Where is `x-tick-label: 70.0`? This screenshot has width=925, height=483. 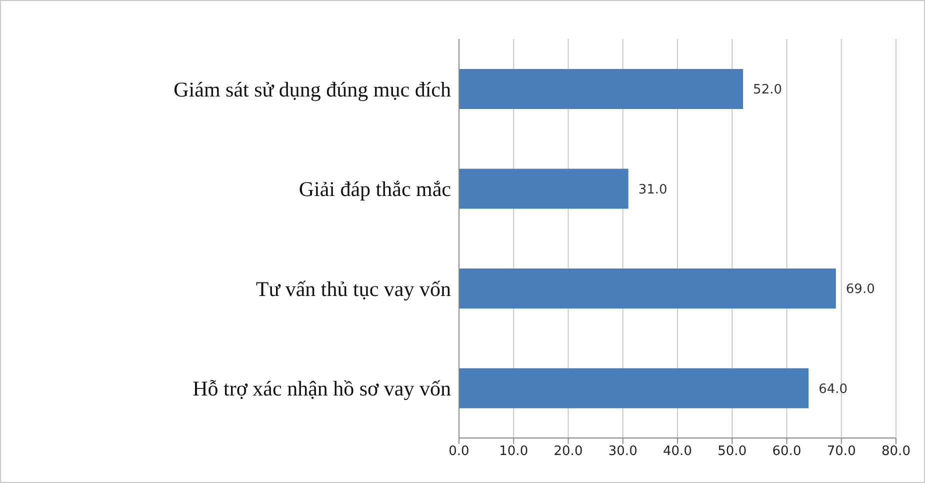 x-tick-label: 70.0 is located at coordinates (841, 452).